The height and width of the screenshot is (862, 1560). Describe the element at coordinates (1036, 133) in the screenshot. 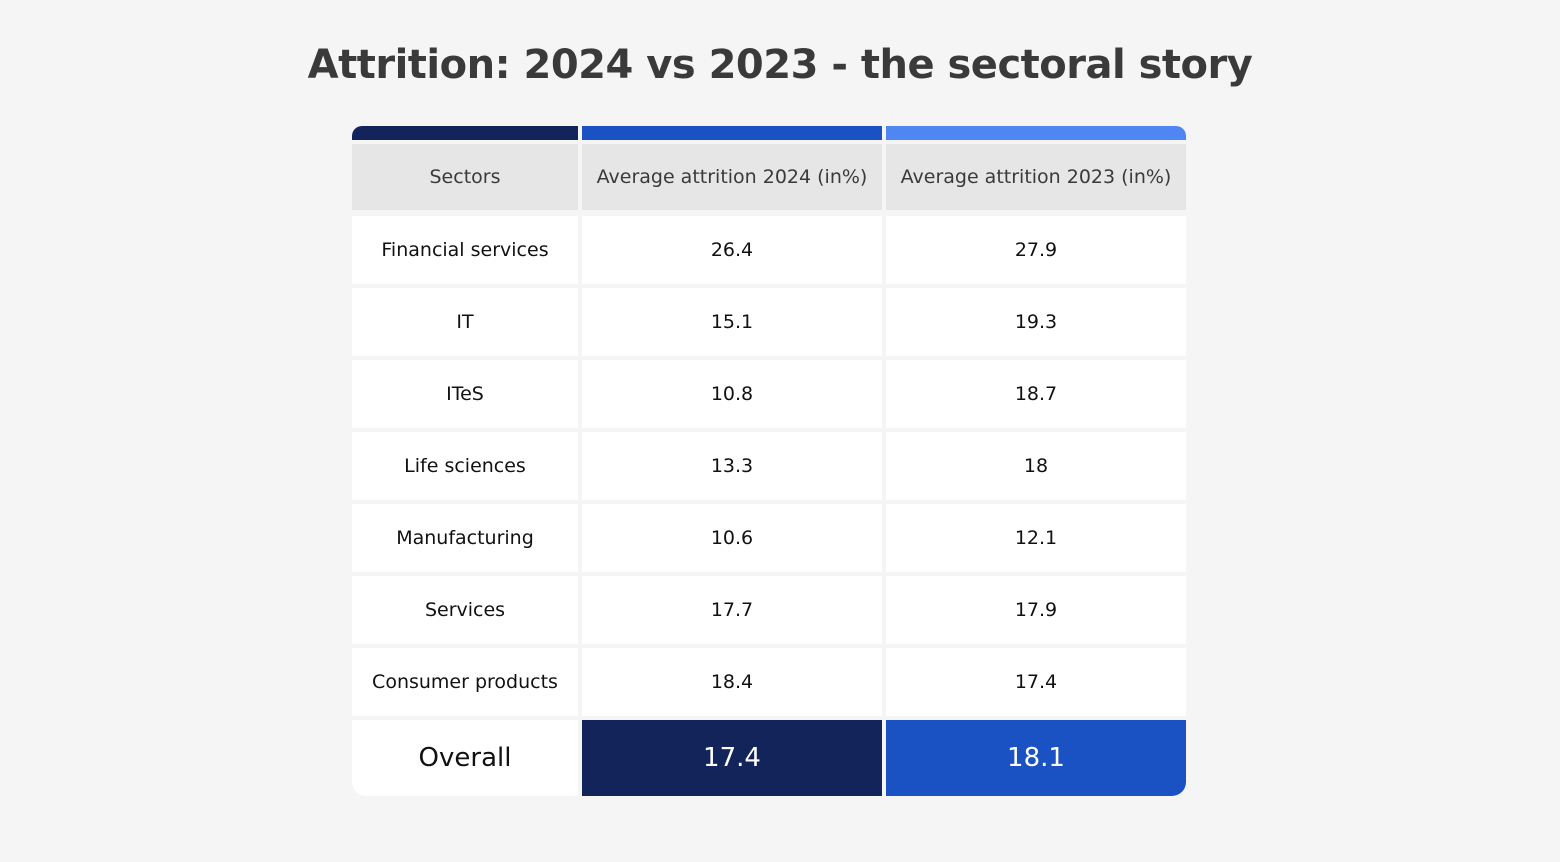

I see `header-accent-bar-2023` at that location.